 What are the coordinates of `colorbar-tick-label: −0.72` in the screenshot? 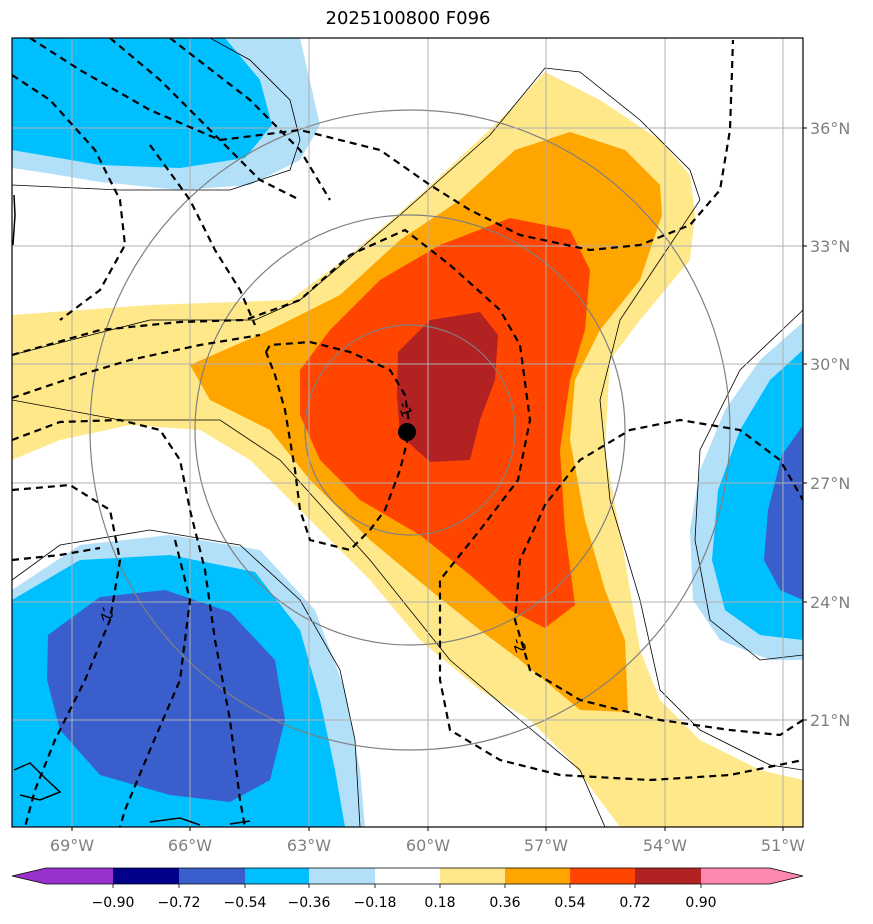 It's located at (179, 903).